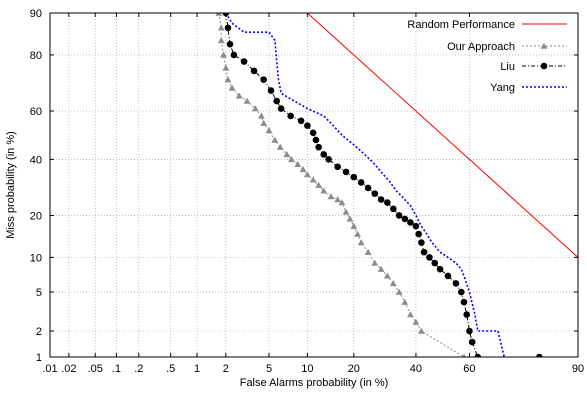 The height and width of the screenshot is (393, 587). What do you see at coordinates (226, 369) in the screenshot?
I see `x-tick-label: 2` at bounding box center [226, 369].